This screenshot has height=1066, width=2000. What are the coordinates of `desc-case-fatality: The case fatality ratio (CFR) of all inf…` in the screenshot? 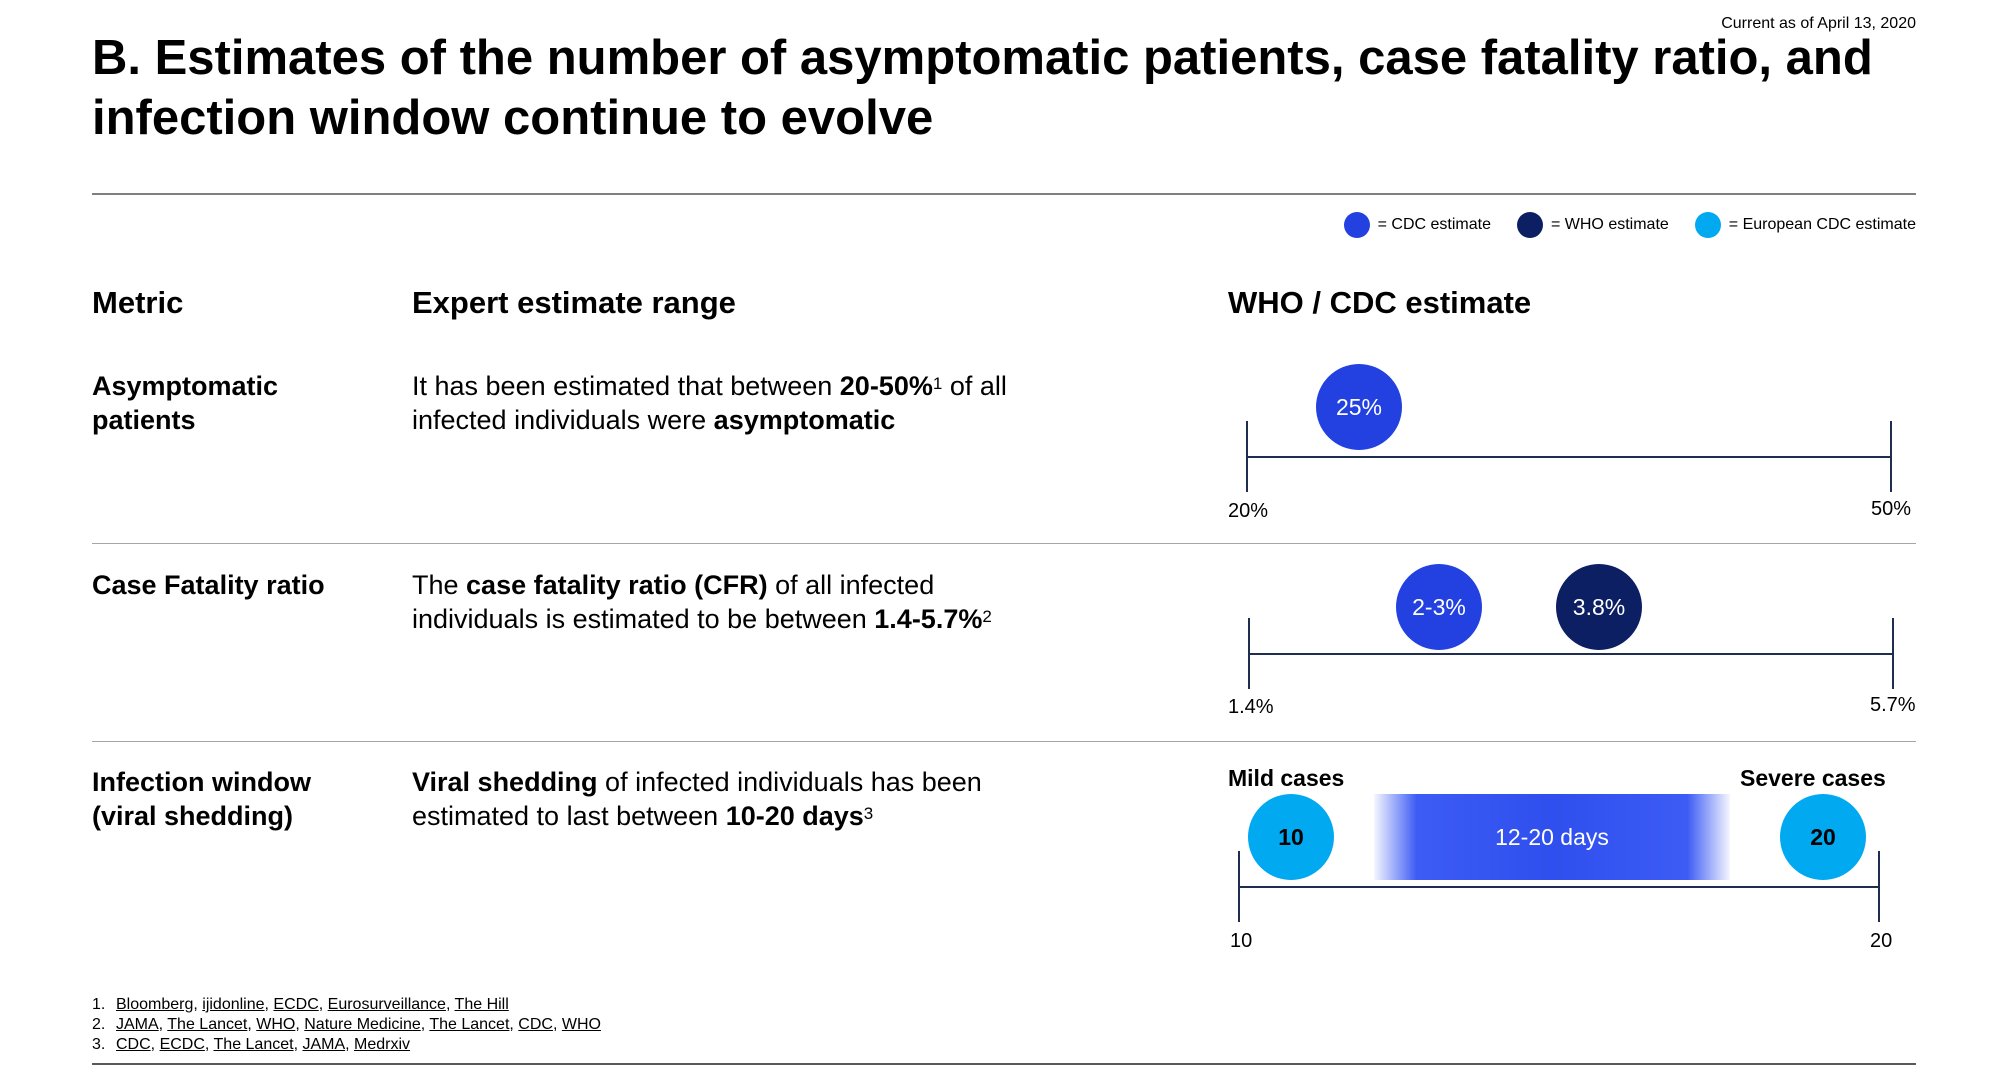 It's located at (732, 602).